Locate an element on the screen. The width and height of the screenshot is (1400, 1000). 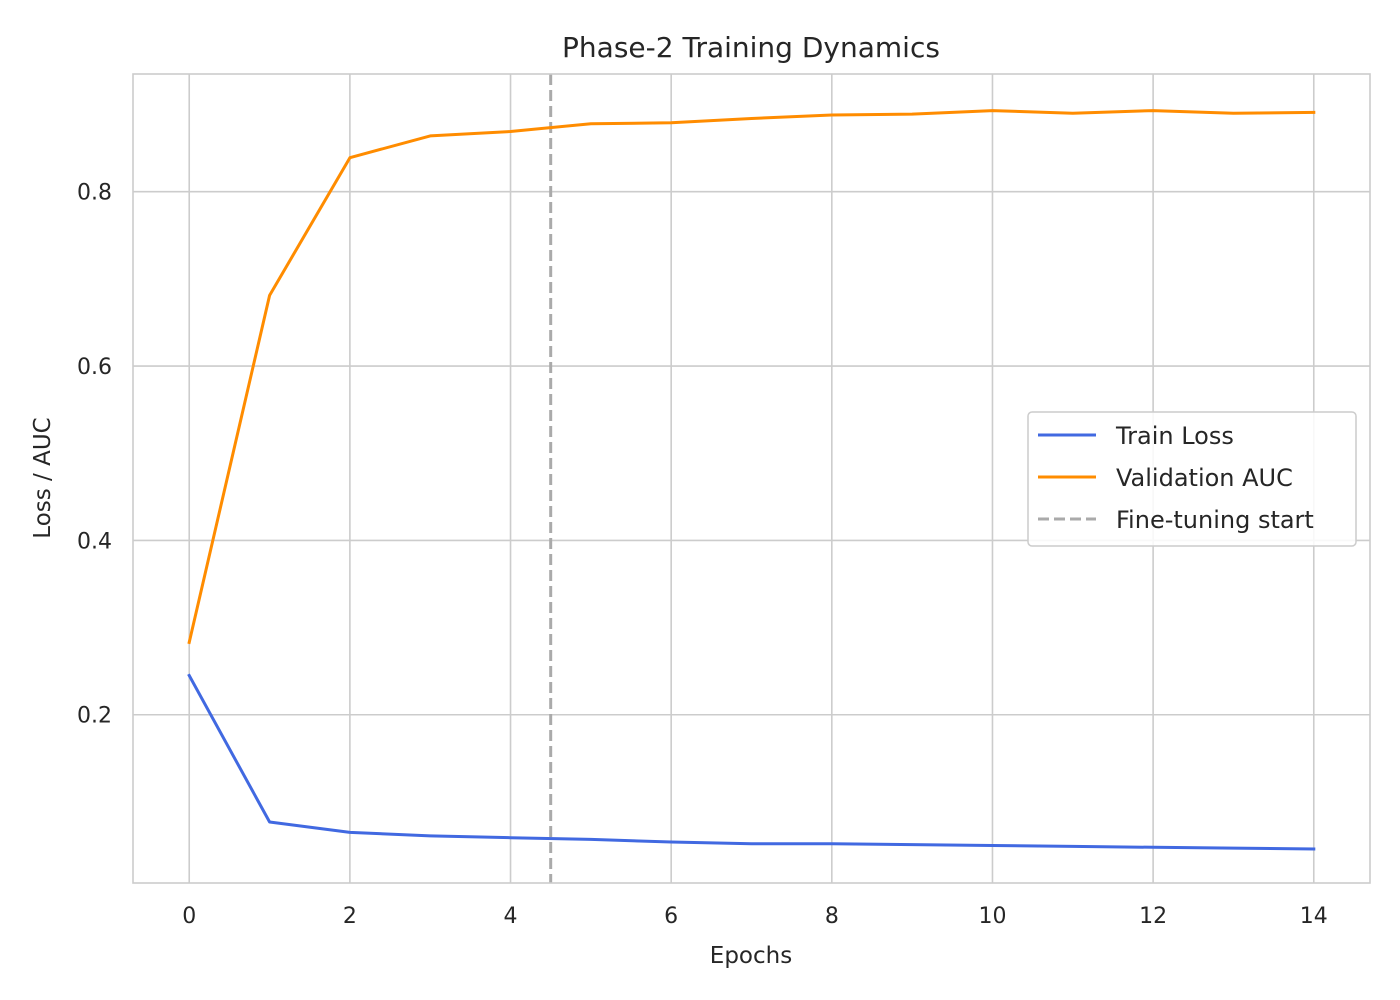
x-axis-label: Epochs is located at coordinates (751, 956).